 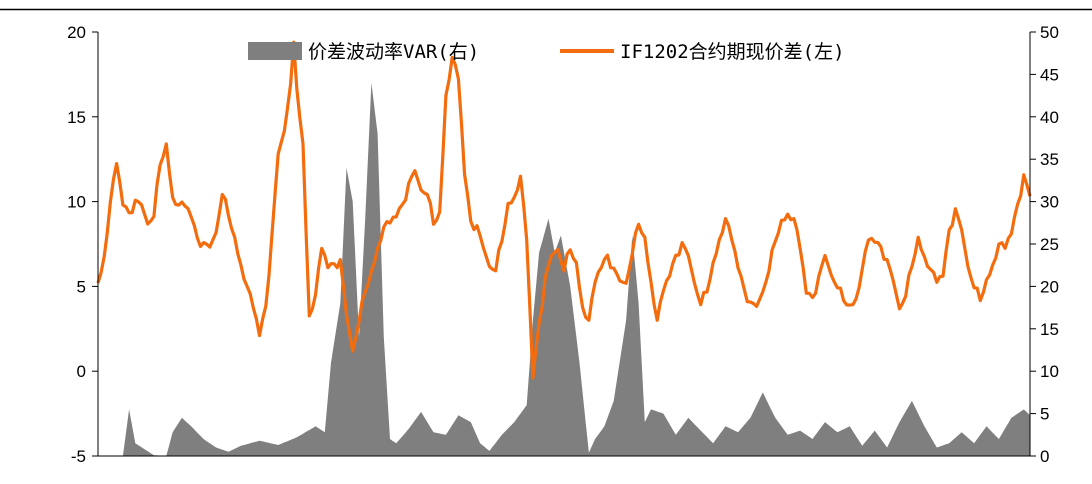 What do you see at coordinates (1049, 74) in the screenshot?
I see `right-tick-label: 45` at bounding box center [1049, 74].